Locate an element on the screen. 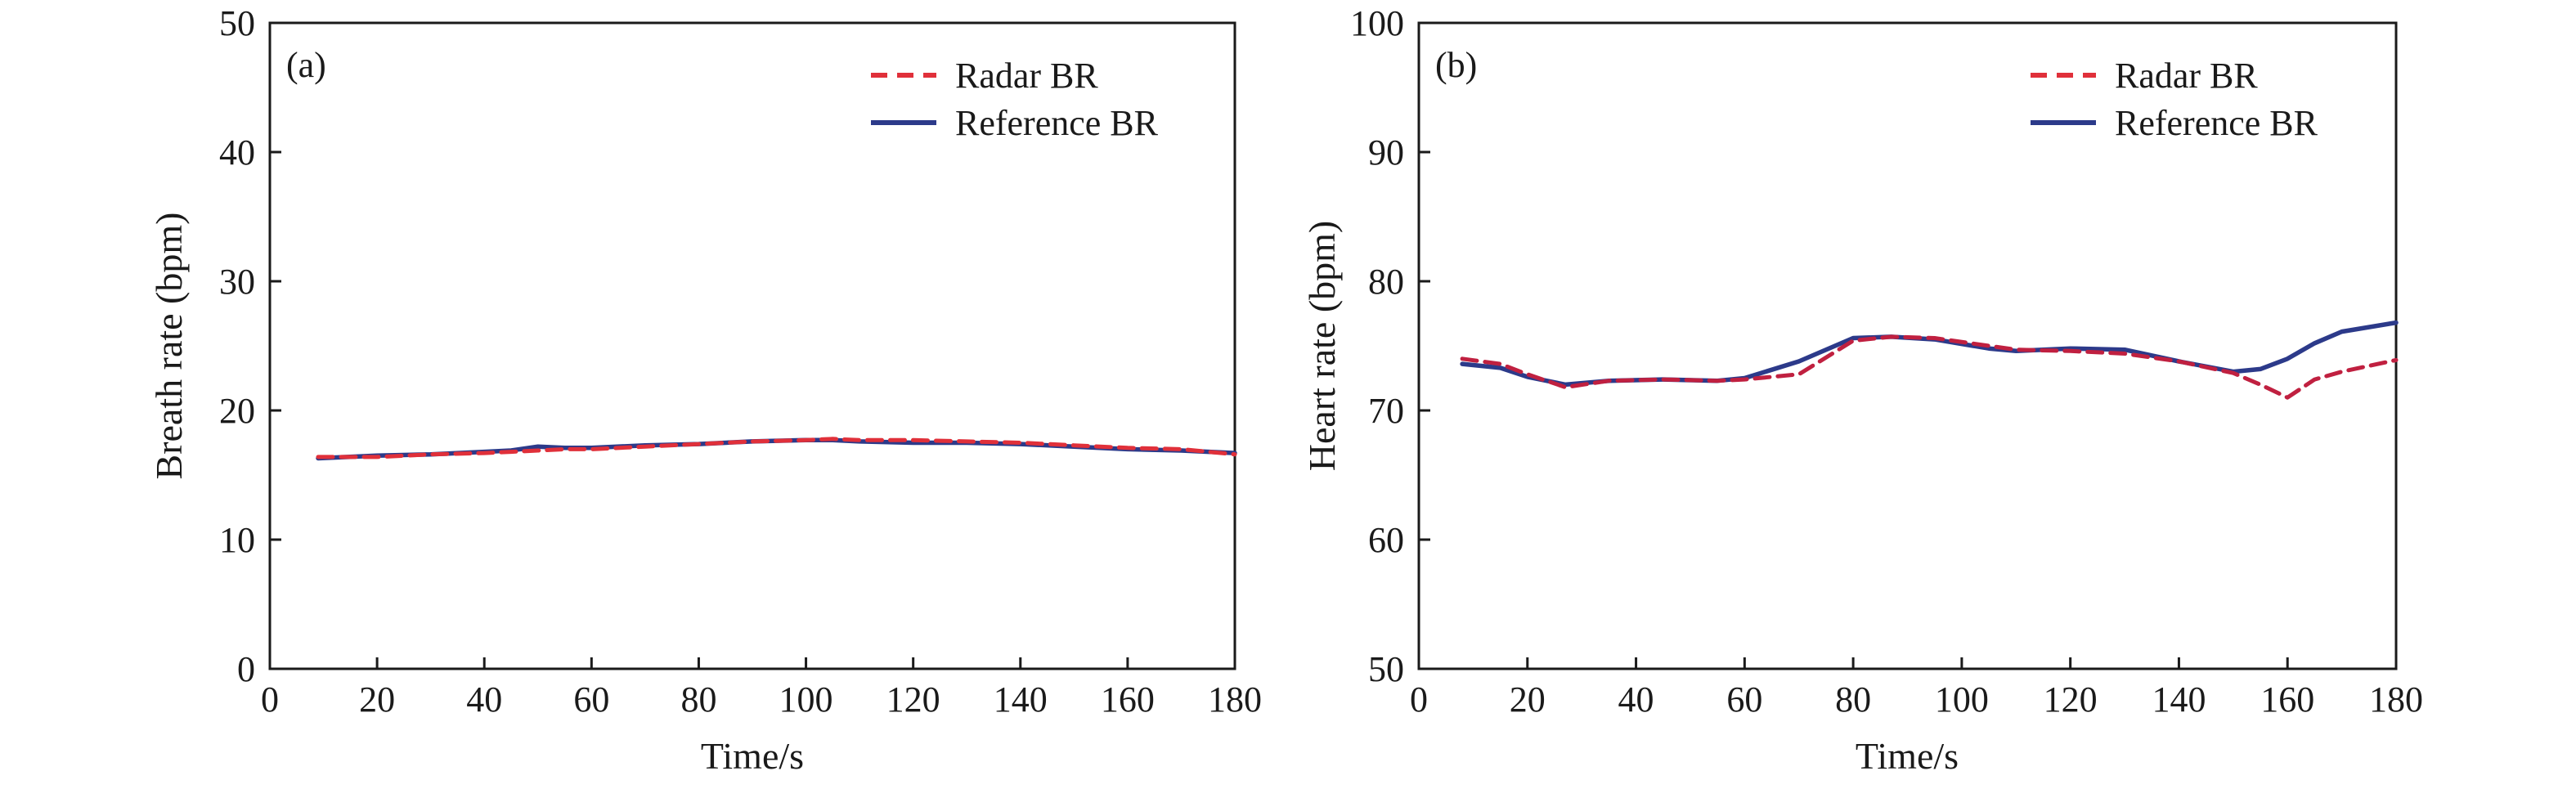  y-axis-ticks: 50 60 70 80 90 100 is located at coordinates (1390, 346).